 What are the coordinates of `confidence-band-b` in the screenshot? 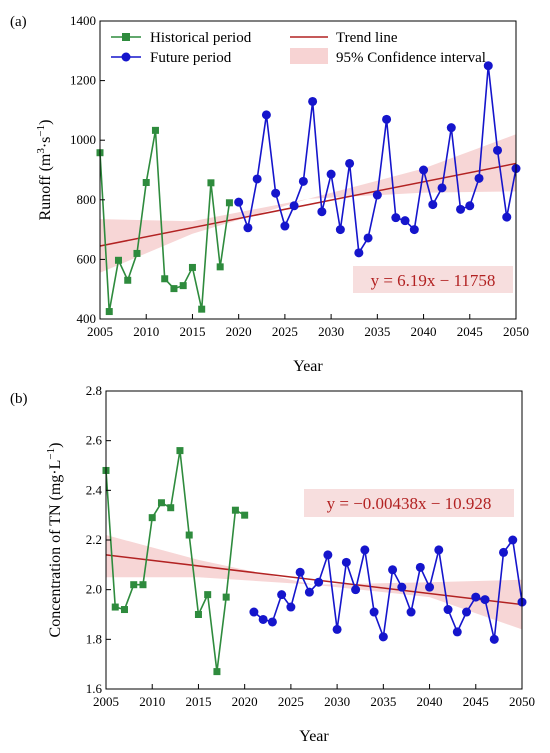 It's located at (314, 582).